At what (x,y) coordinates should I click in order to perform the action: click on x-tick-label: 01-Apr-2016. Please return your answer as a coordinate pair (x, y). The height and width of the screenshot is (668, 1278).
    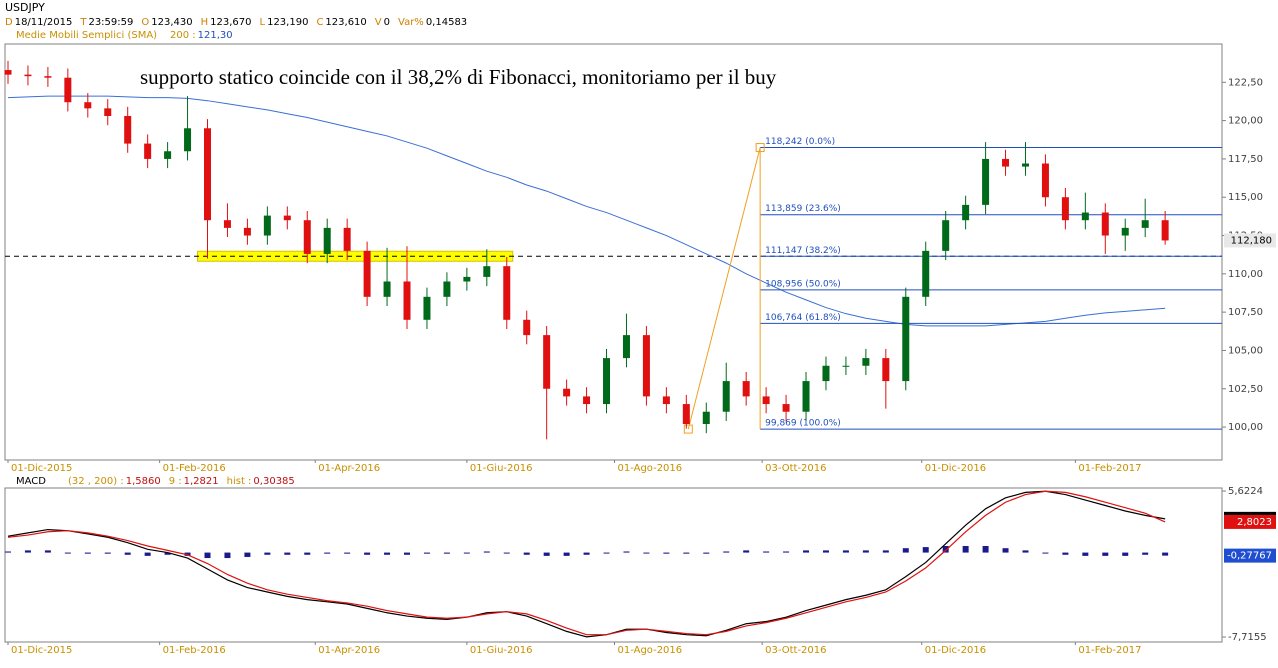
    Looking at the image, I should click on (349, 468).